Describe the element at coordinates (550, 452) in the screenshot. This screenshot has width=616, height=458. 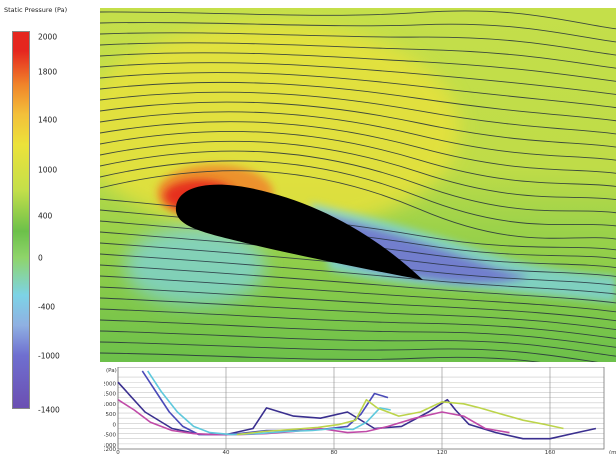
I see `x-tick-label: 160` at that location.